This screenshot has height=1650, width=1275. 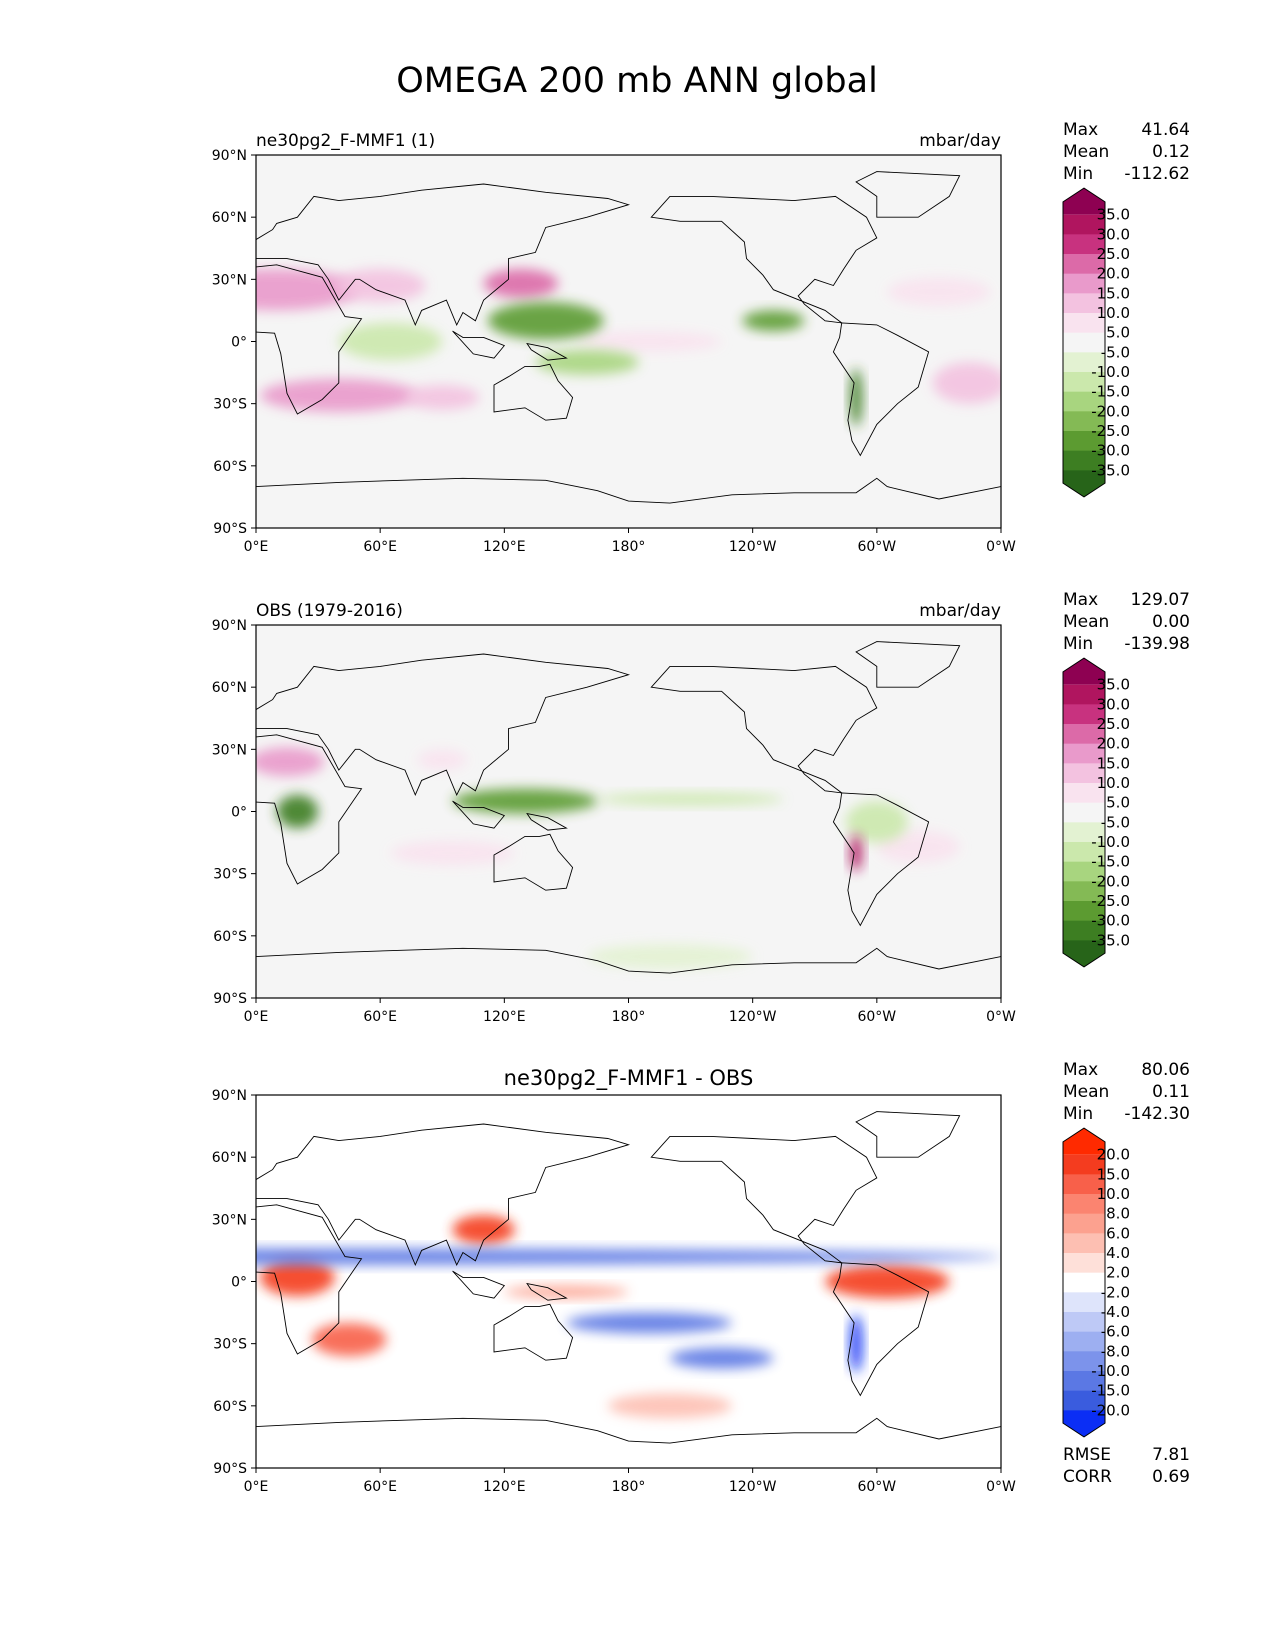 I want to click on stat-label: RMSE, so click(x=1087, y=1455).